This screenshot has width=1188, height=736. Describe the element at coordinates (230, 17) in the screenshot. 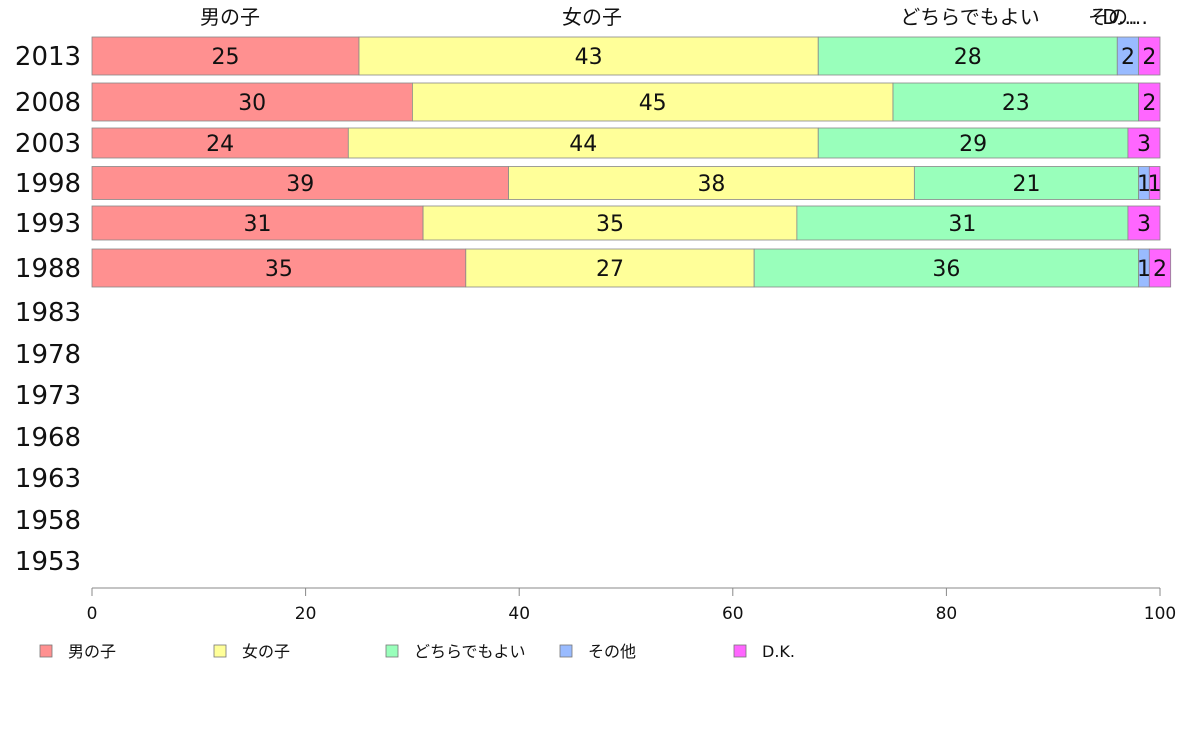

I see `column-header-0: 男の子` at that location.